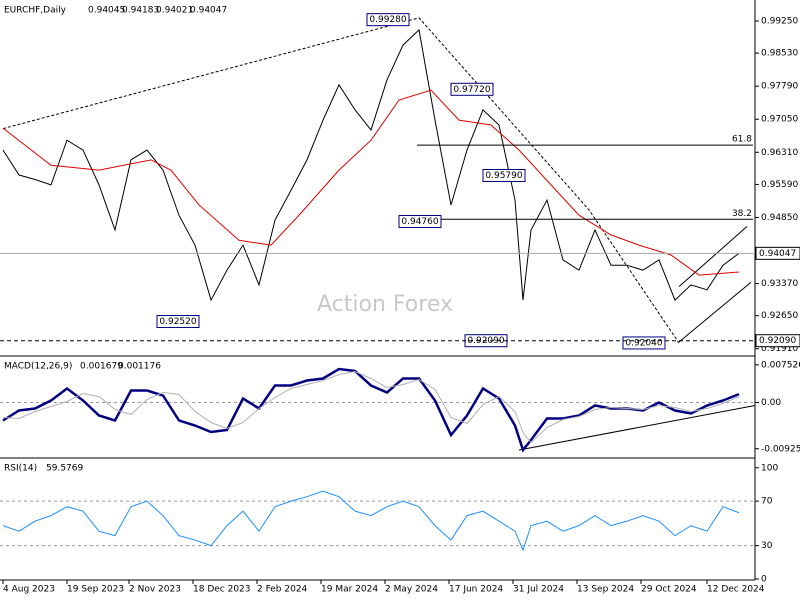 The width and height of the screenshot is (800, 600). Describe the element at coordinates (222, 590) in the screenshot. I see `x-tick-label: 18 Dec 2023` at that location.